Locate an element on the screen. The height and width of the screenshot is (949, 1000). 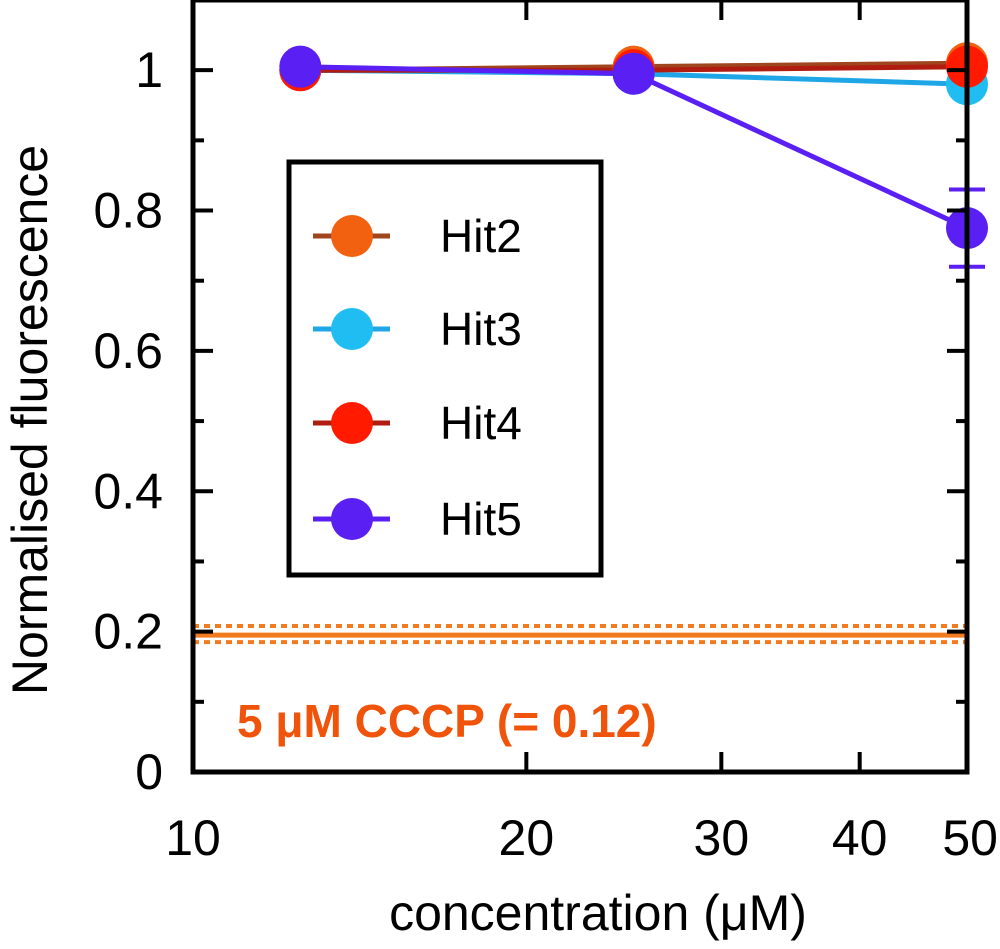
x-tick-label: 40 is located at coordinates (860, 838).